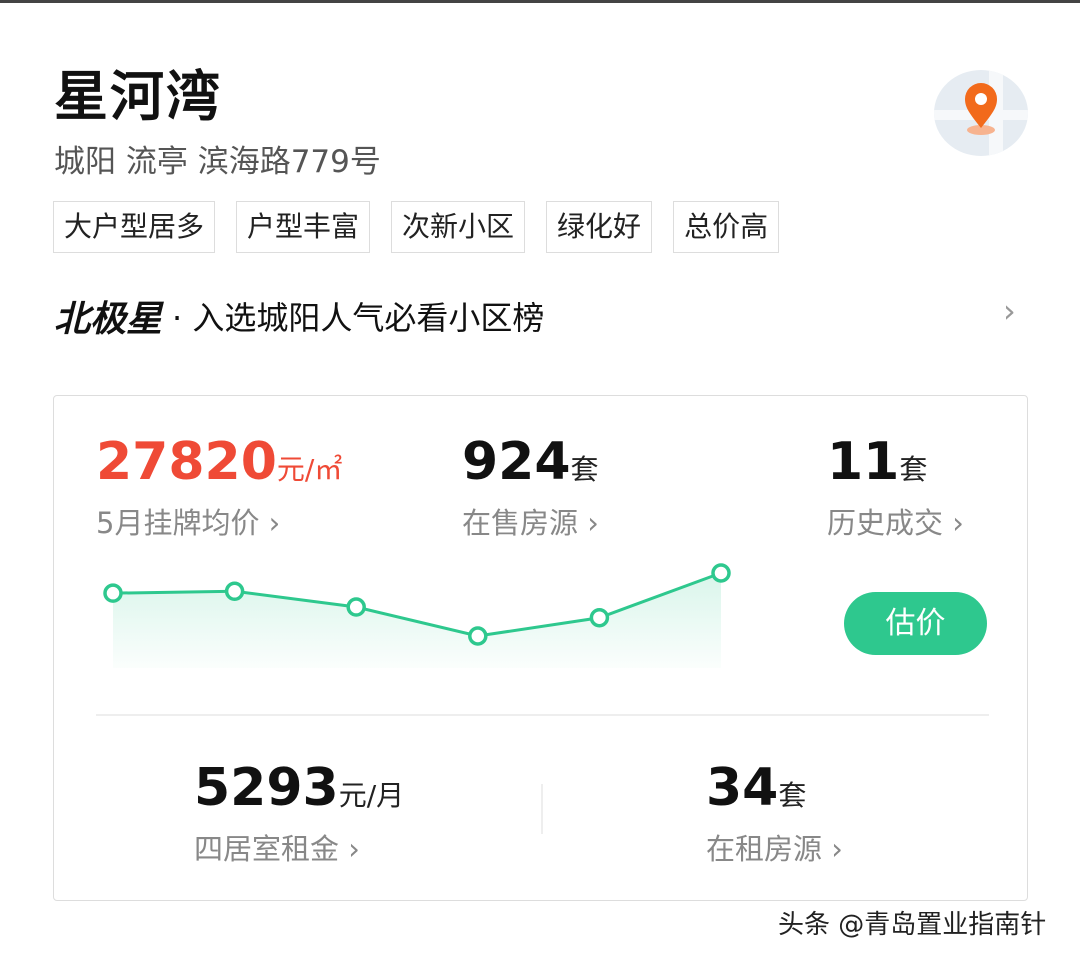  I want to click on on-sale-stat: 924套 在售房源 ›, so click(530, 489).